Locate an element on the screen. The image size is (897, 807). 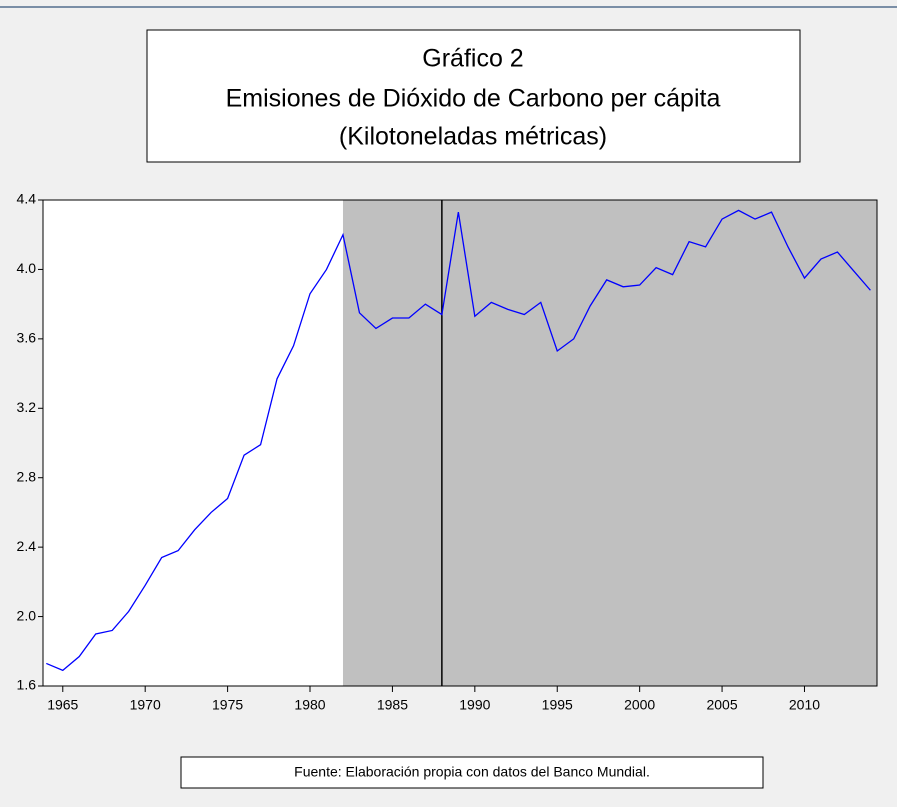
y-tick-label: 4.0 is located at coordinates (27, 268).